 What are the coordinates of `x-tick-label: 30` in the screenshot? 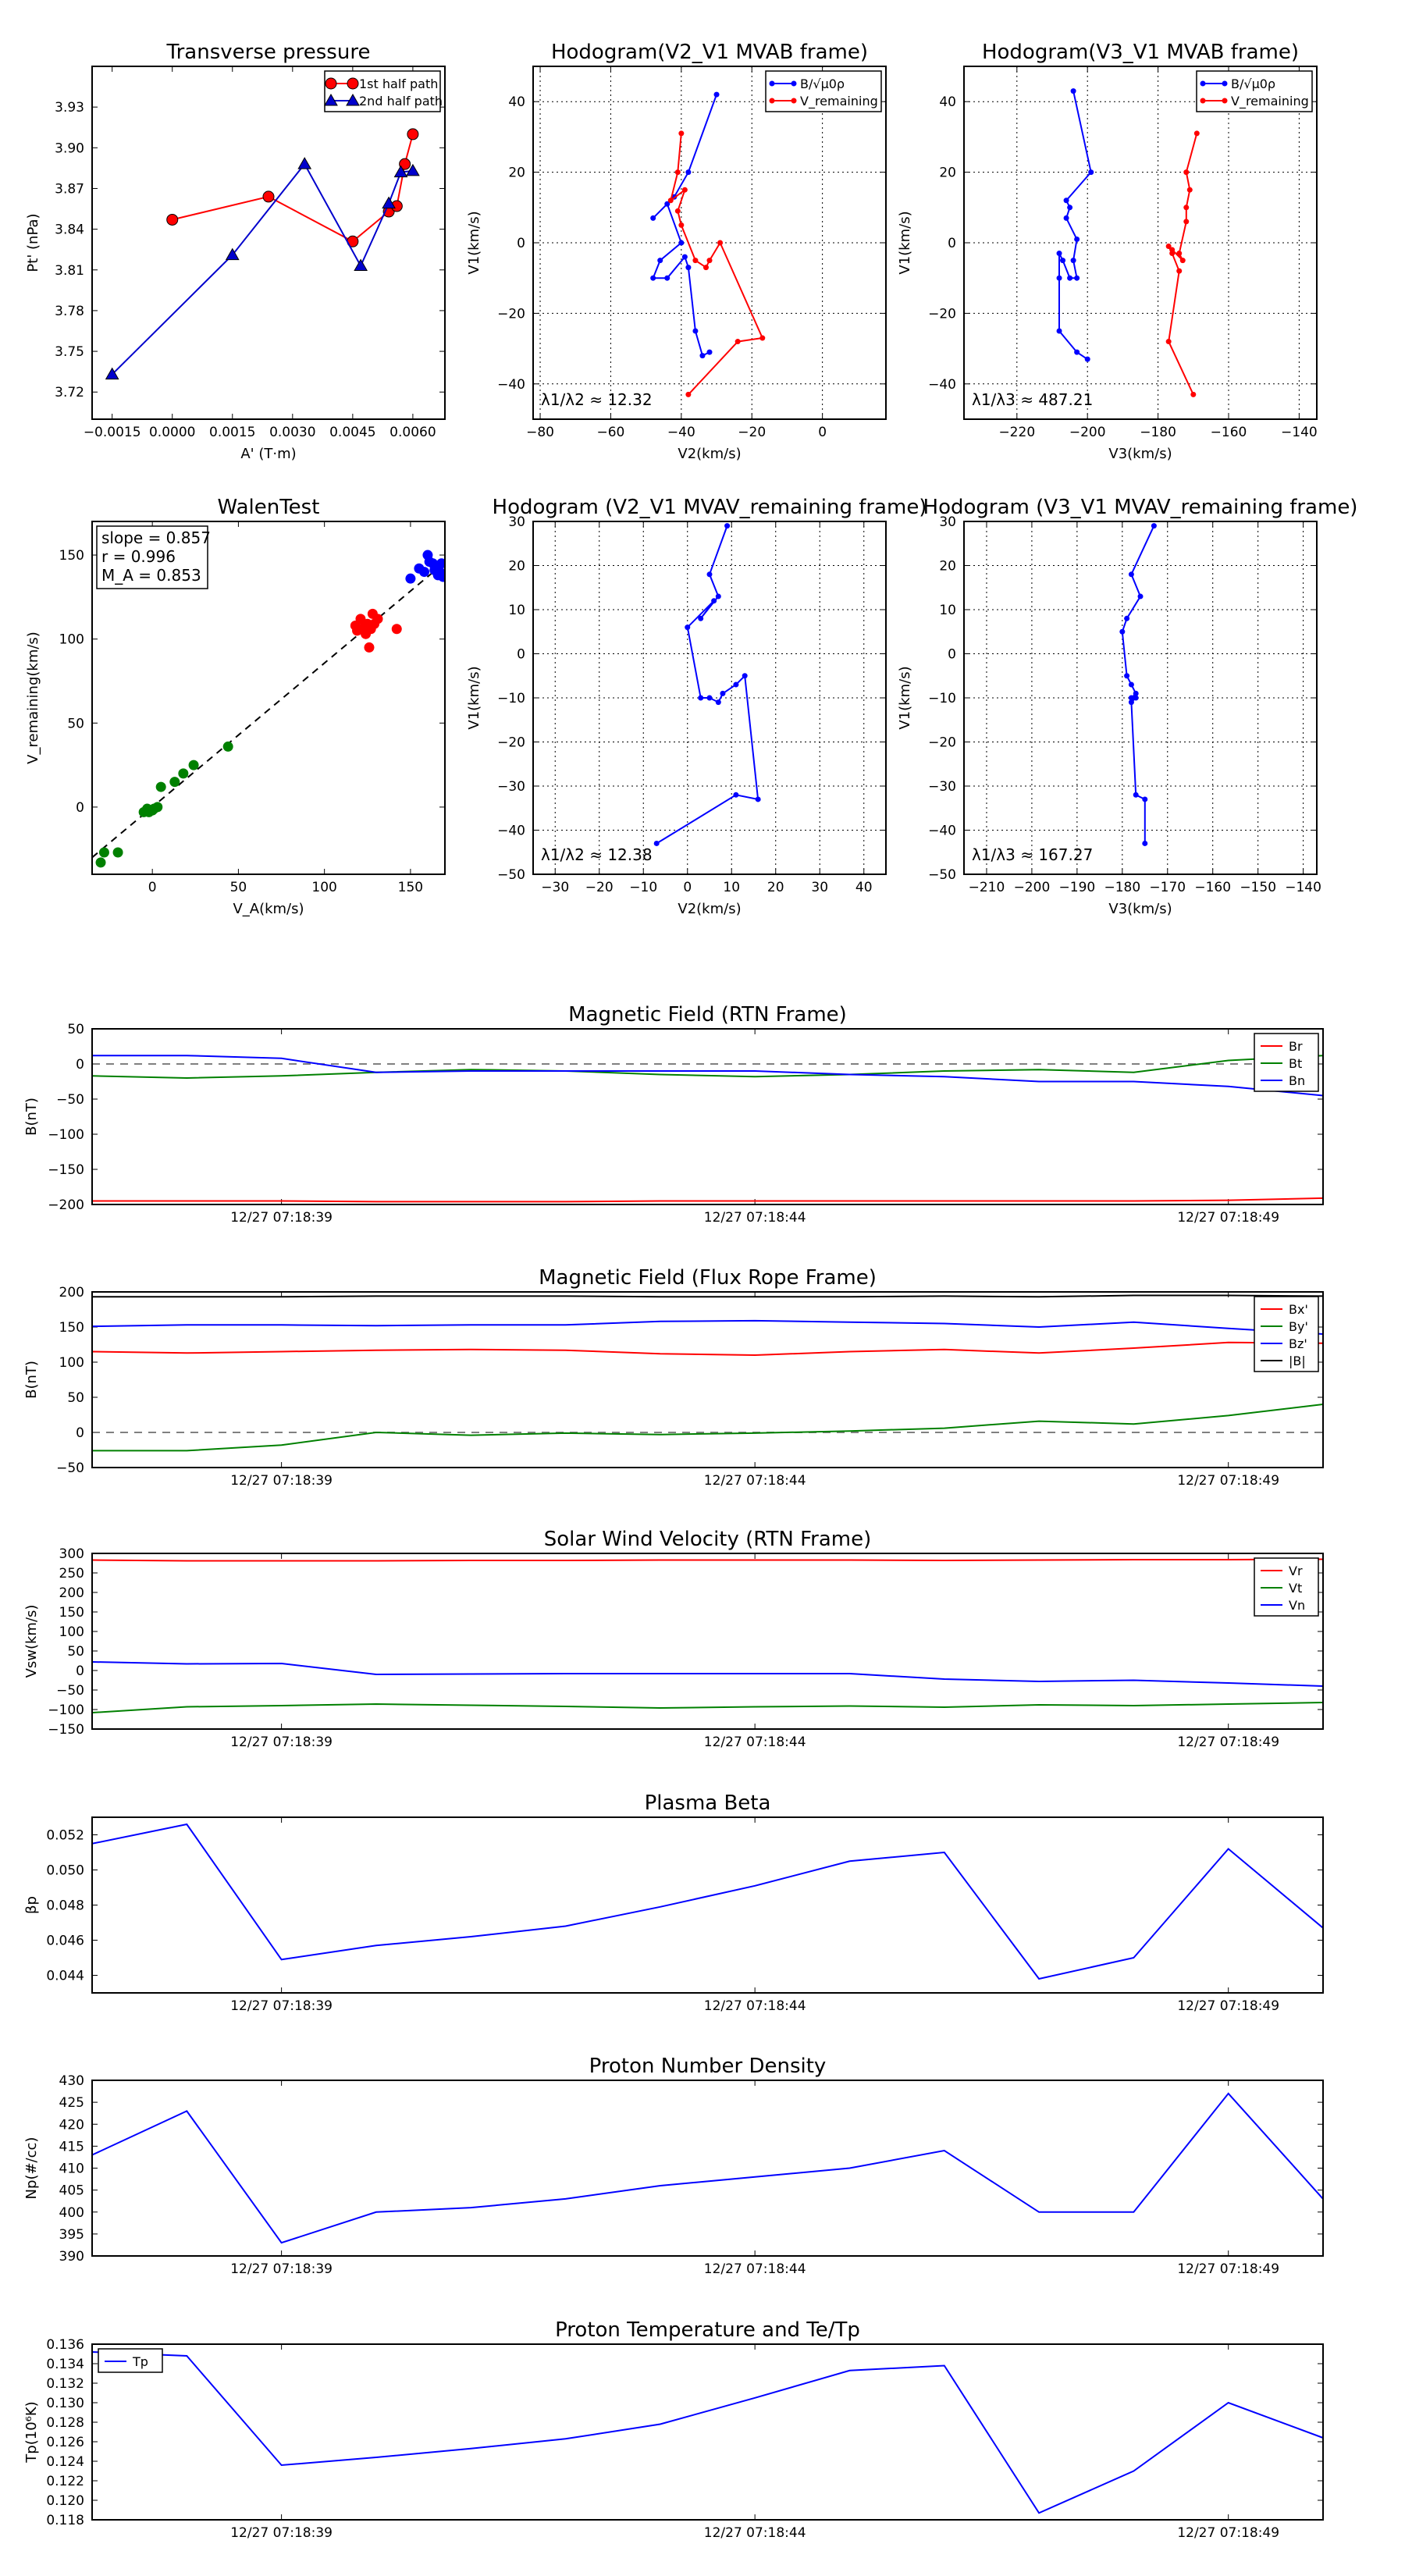 It's located at (820, 888).